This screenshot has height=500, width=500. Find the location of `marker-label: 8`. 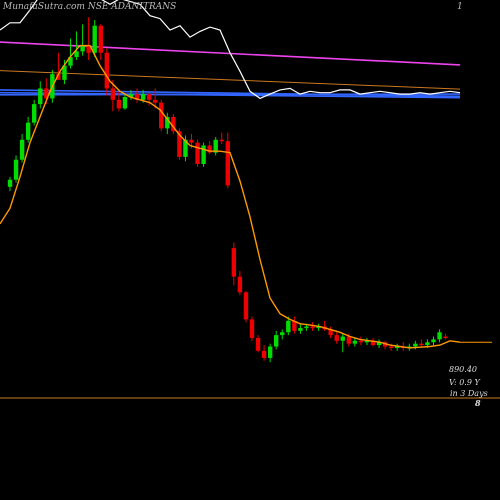

marker-label: 8 is located at coordinates (478, 403).